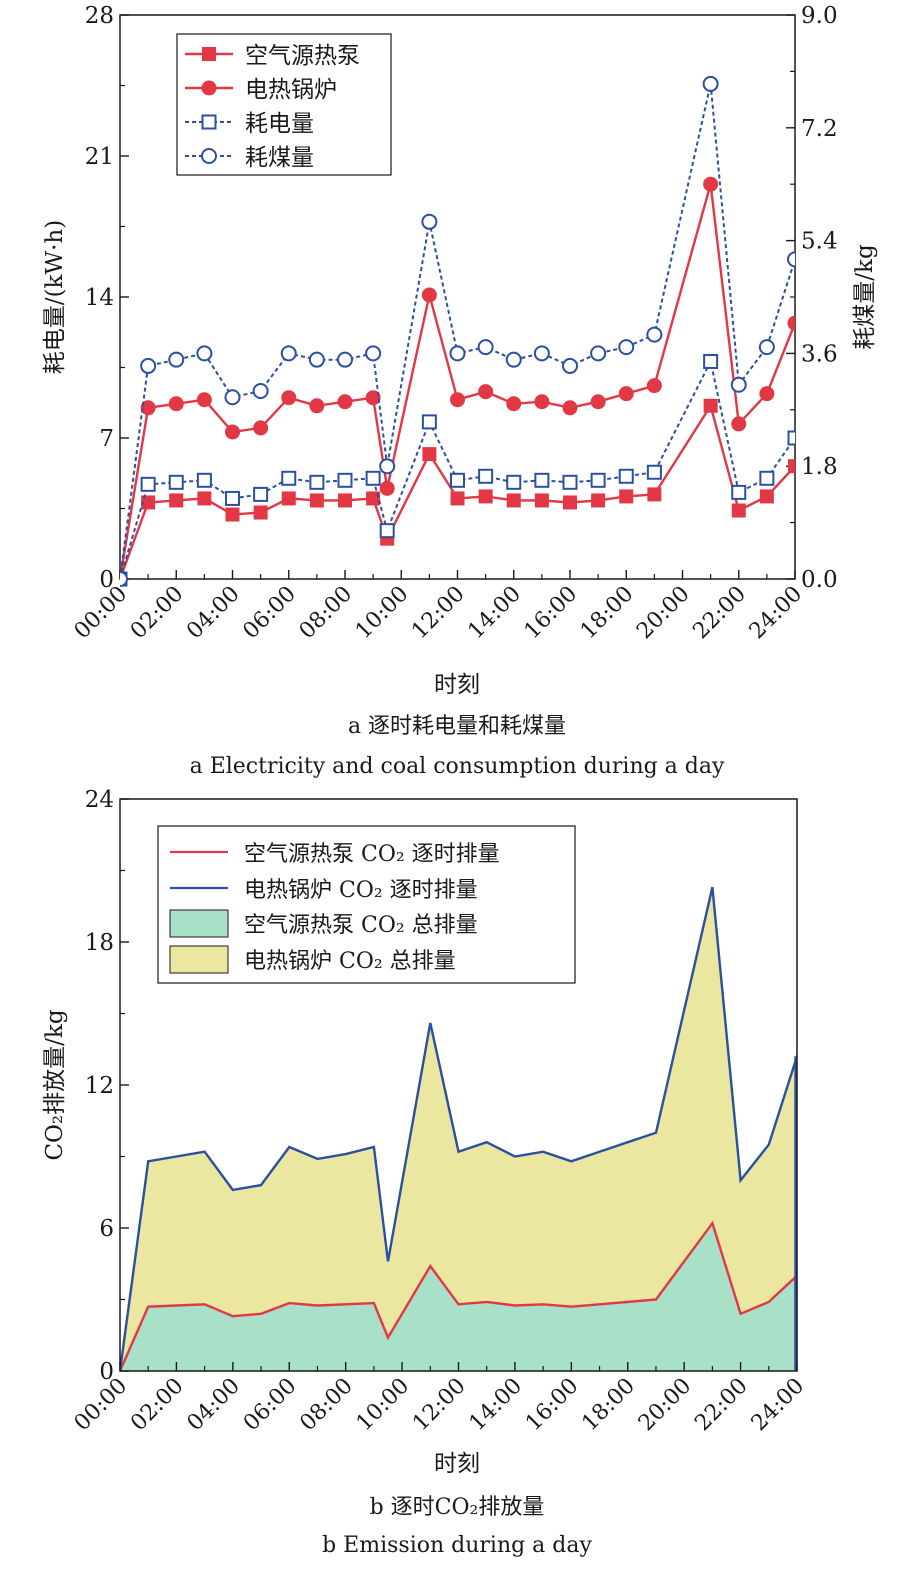 The image size is (922, 1571). I want to click on chart-a-y-tick-label: 21, so click(99, 157).